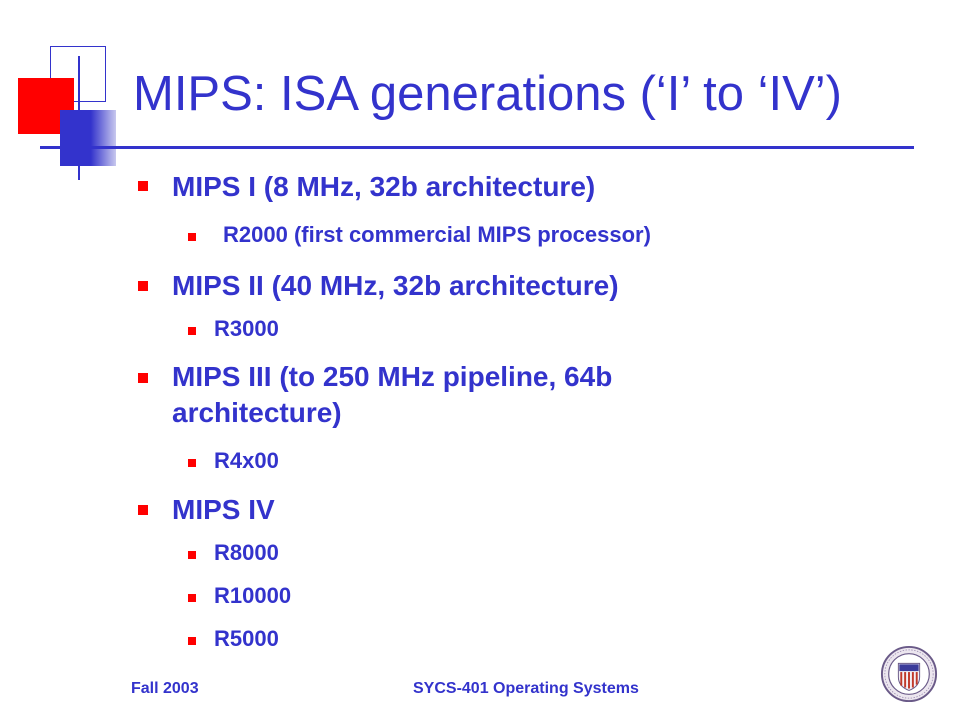  Describe the element at coordinates (395, 285) in the screenshot. I see `bullet-item: MIPS II (40 MHz, 32b architecture)` at that location.